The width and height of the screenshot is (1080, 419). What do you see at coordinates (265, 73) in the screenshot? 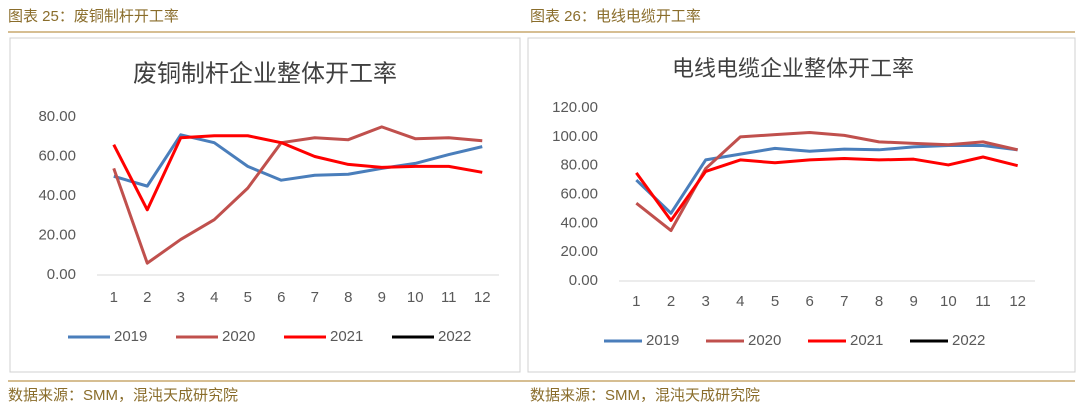
I see `chart-title: 废铜制杆企业整体开工率` at bounding box center [265, 73].